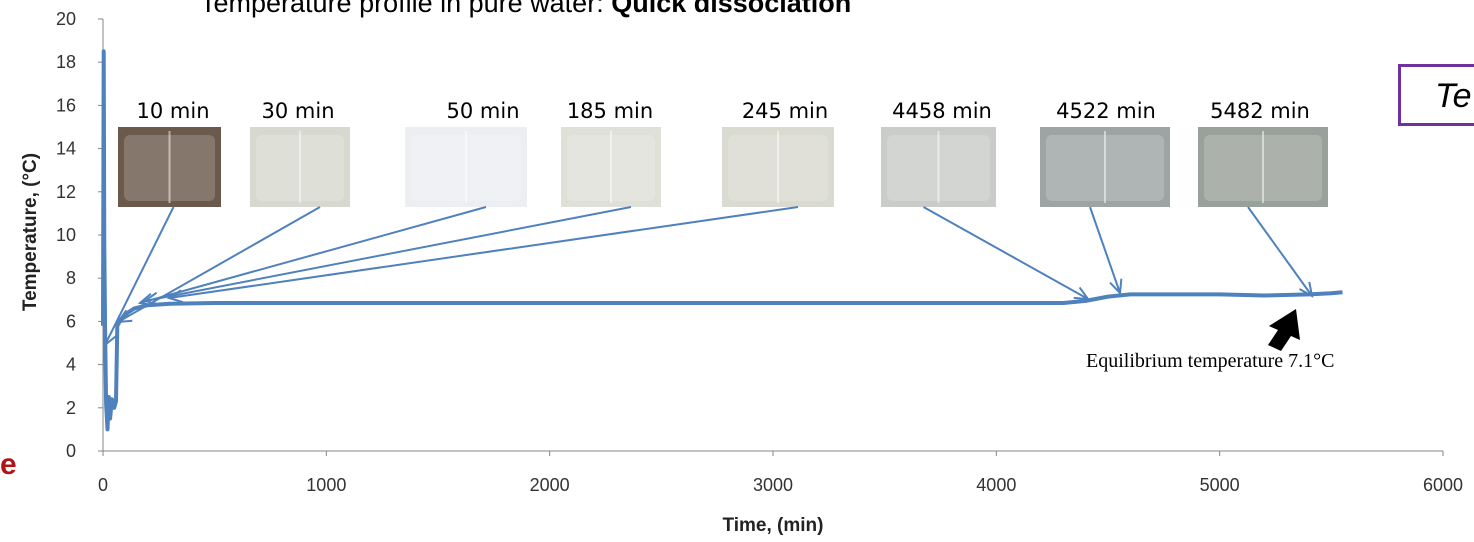 The height and width of the screenshot is (542, 1474). What do you see at coordinates (731, 9) in the screenshot?
I see `chart-title-bold: Quick dissociation` at bounding box center [731, 9].